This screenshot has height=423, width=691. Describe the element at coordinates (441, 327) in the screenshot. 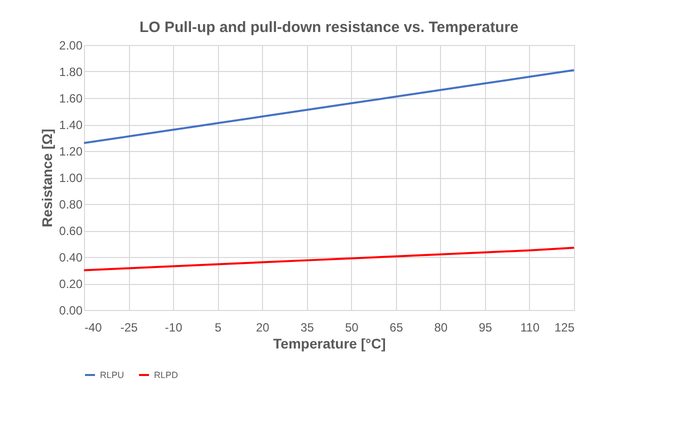

I see `x-tick-label: 80` at that location.